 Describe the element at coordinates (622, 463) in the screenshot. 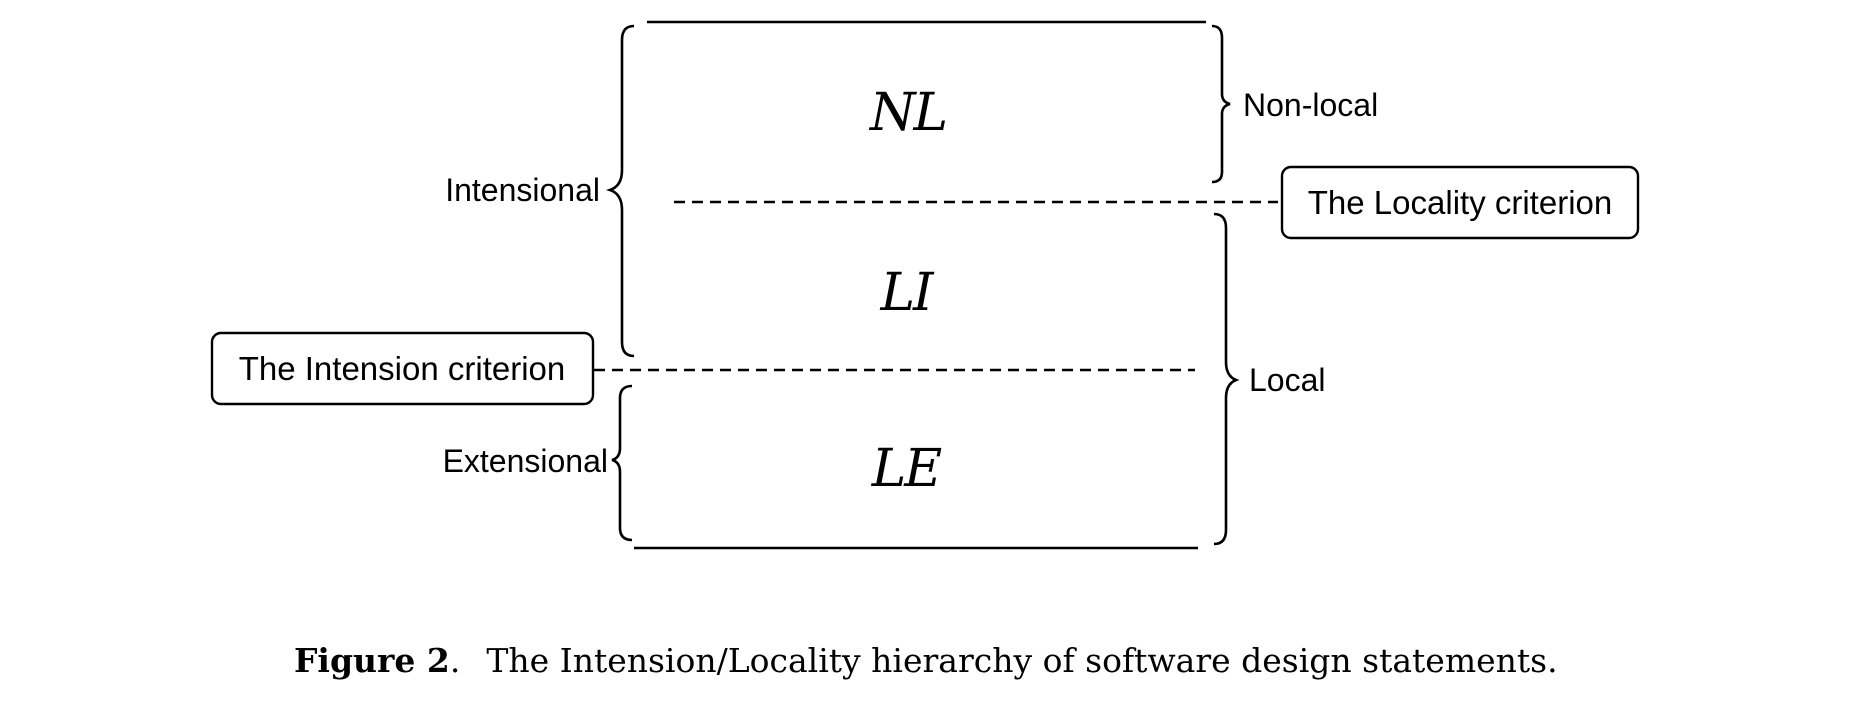

I see `extensional-brace` at that location.